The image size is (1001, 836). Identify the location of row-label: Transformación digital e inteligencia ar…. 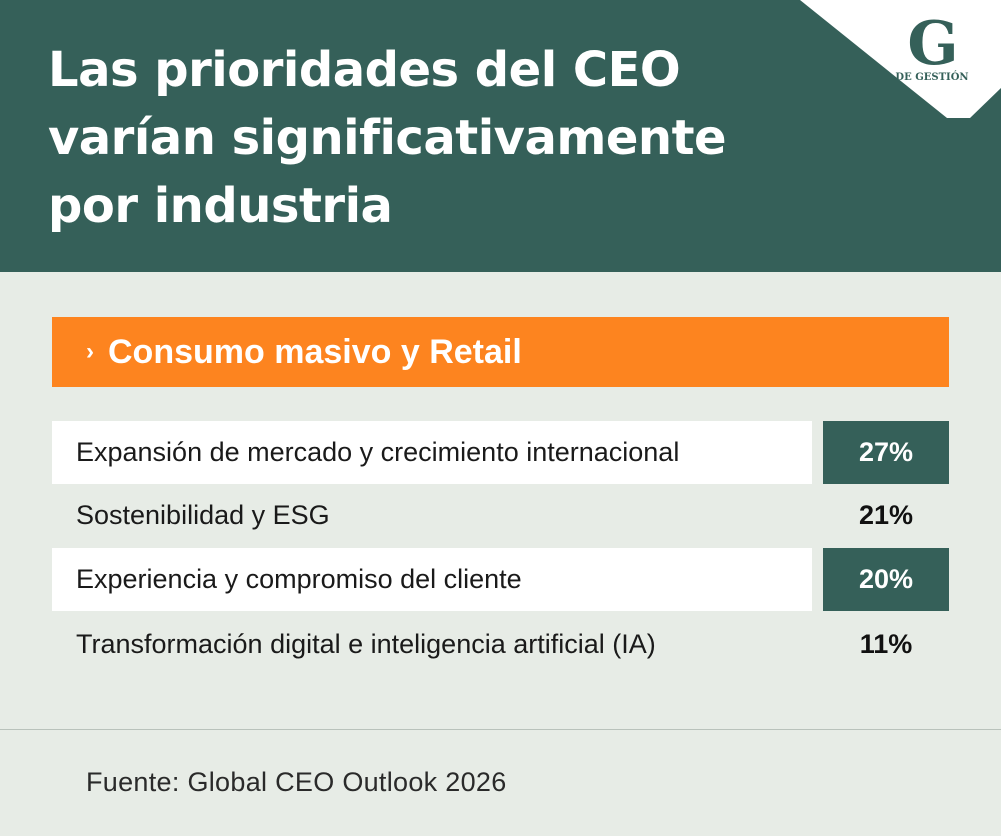
(366, 644).